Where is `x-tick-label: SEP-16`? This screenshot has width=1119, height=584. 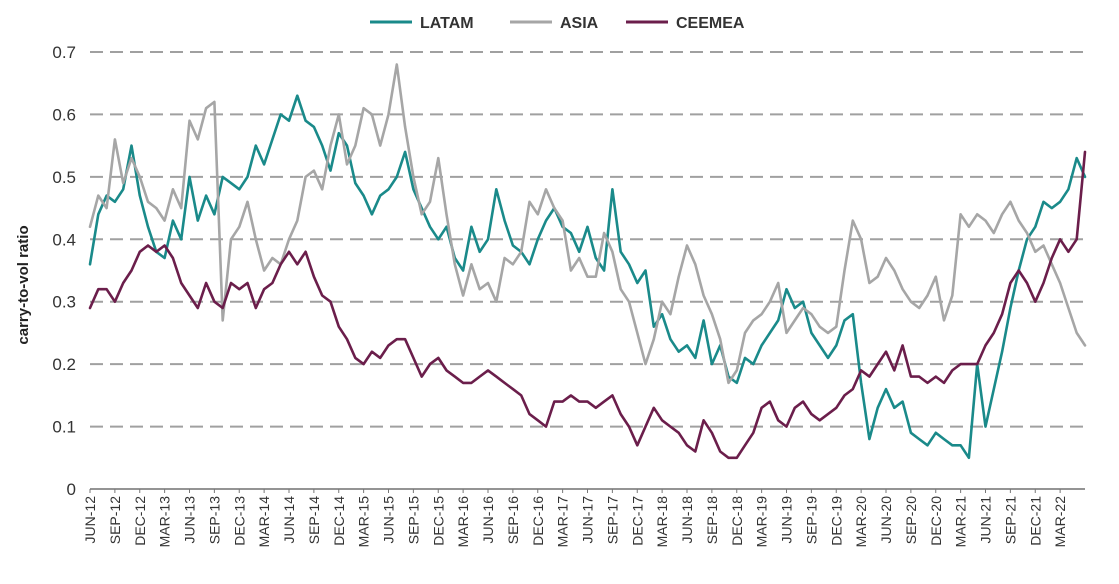
x-tick-label: SEP-16 is located at coordinates (513, 520).